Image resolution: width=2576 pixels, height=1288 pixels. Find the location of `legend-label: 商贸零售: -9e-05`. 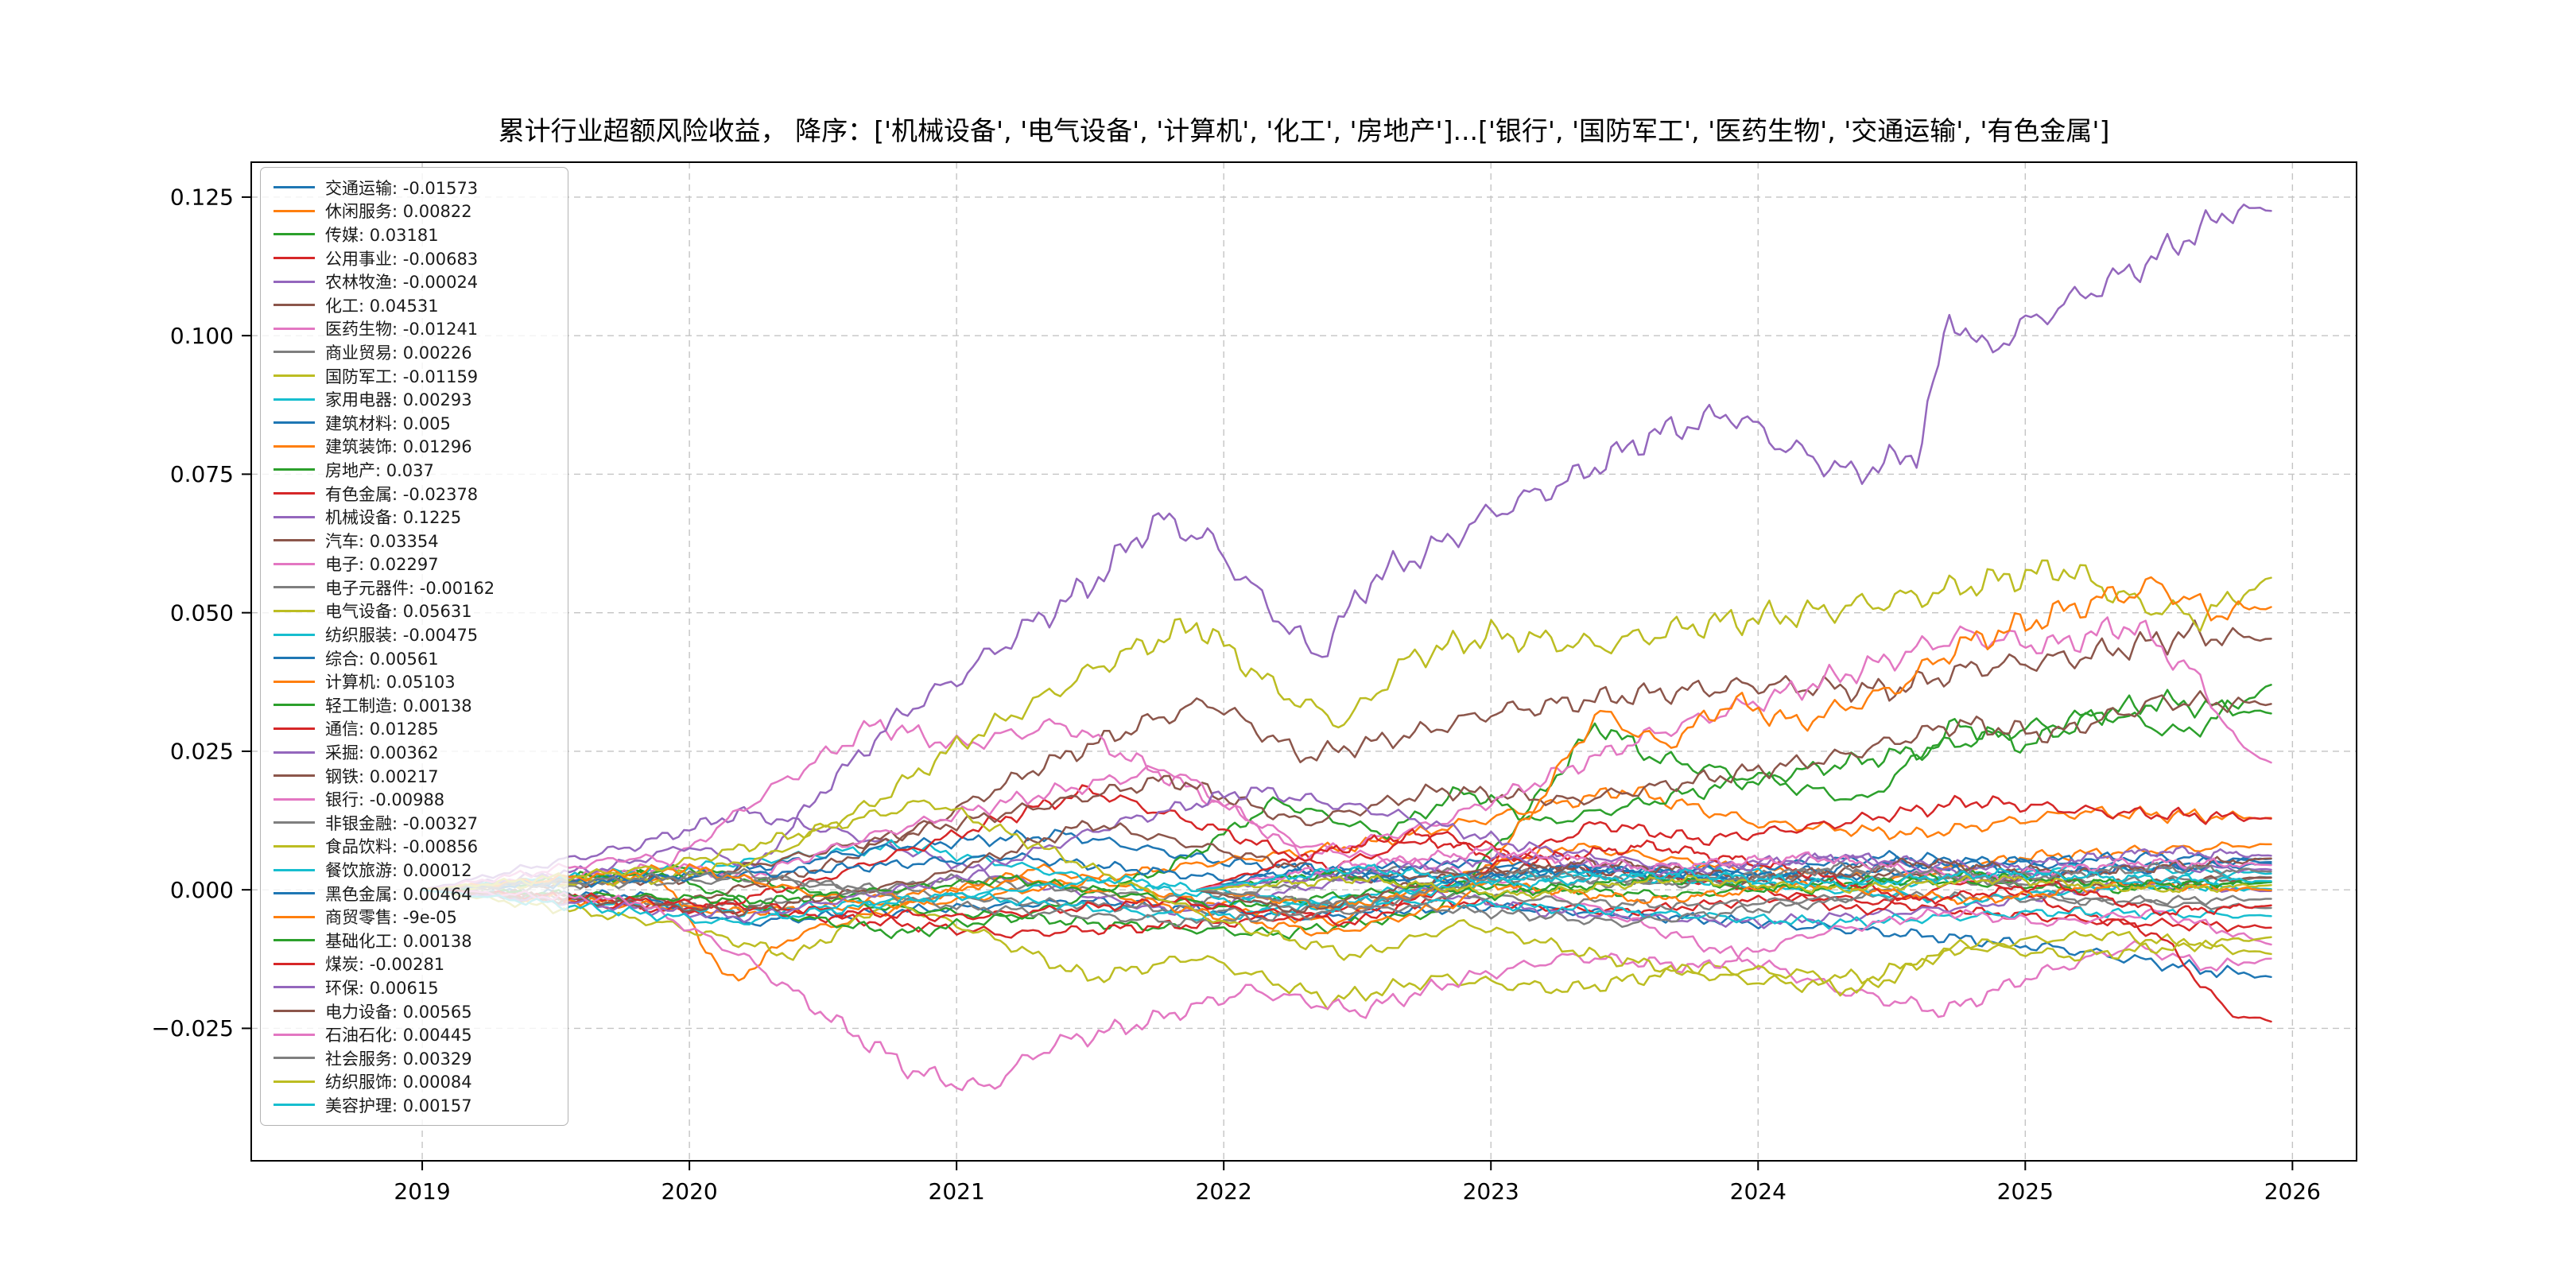

legend-label: 商贸零售: -9e-05 is located at coordinates (391, 918).